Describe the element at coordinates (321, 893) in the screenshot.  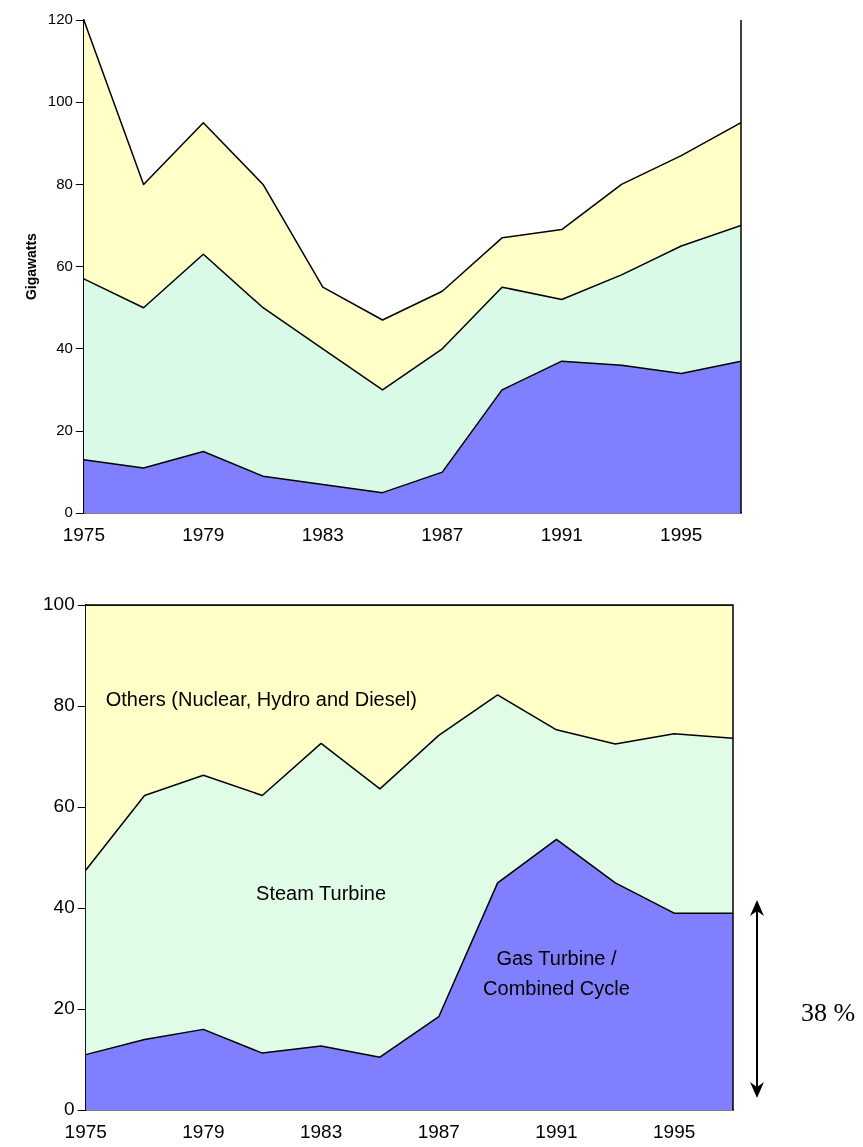
I see `series-label: Steam Turbine` at that location.